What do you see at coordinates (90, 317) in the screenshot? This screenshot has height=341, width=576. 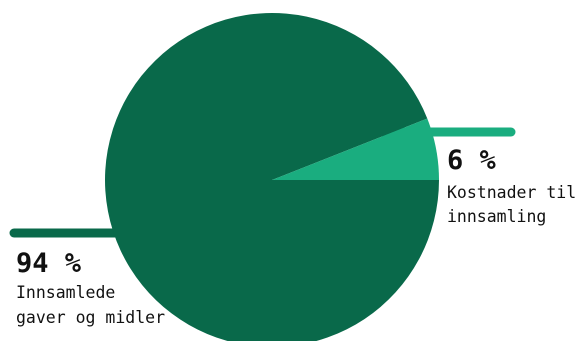 I see `slice-label-innsamlede-line2: gaver og midler` at bounding box center [90, 317].